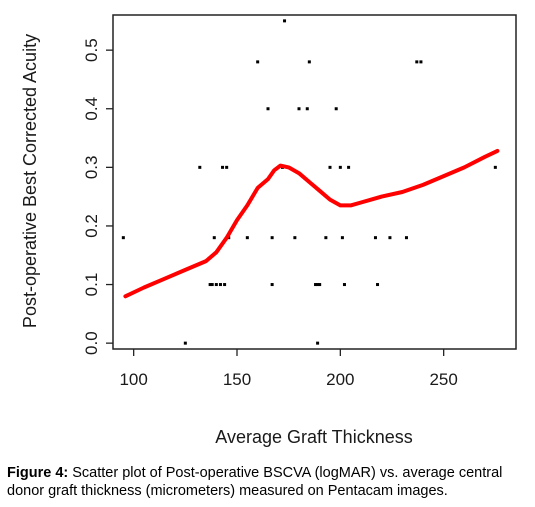  Describe the element at coordinates (91, 109) in the screenshot. I see `y-tick-label: 0.4` at that location.